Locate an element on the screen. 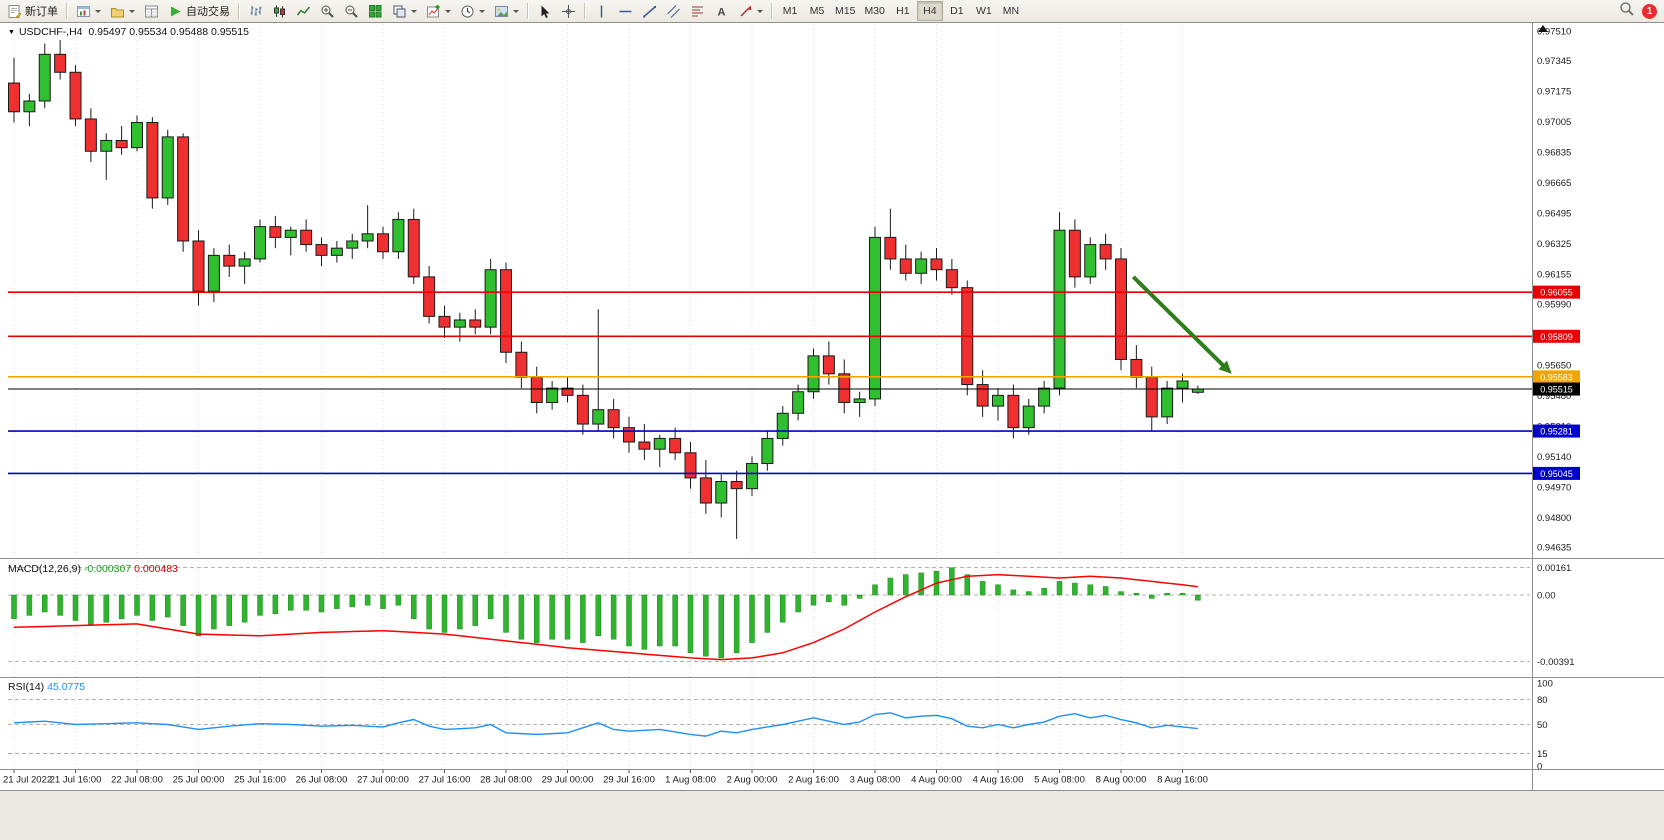 This screenshot has width=1664, height=840. autotrading-label: 自动交易 is located at coordinates (208, 12).